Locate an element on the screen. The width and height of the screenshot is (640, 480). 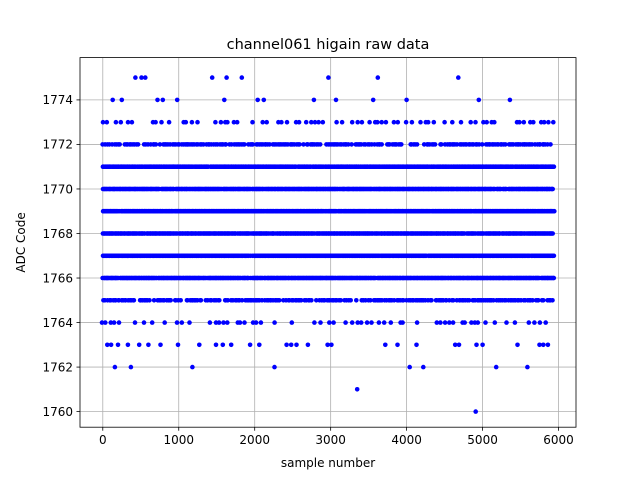
x-axis-label: sample number is located at coordinates (328, 463).